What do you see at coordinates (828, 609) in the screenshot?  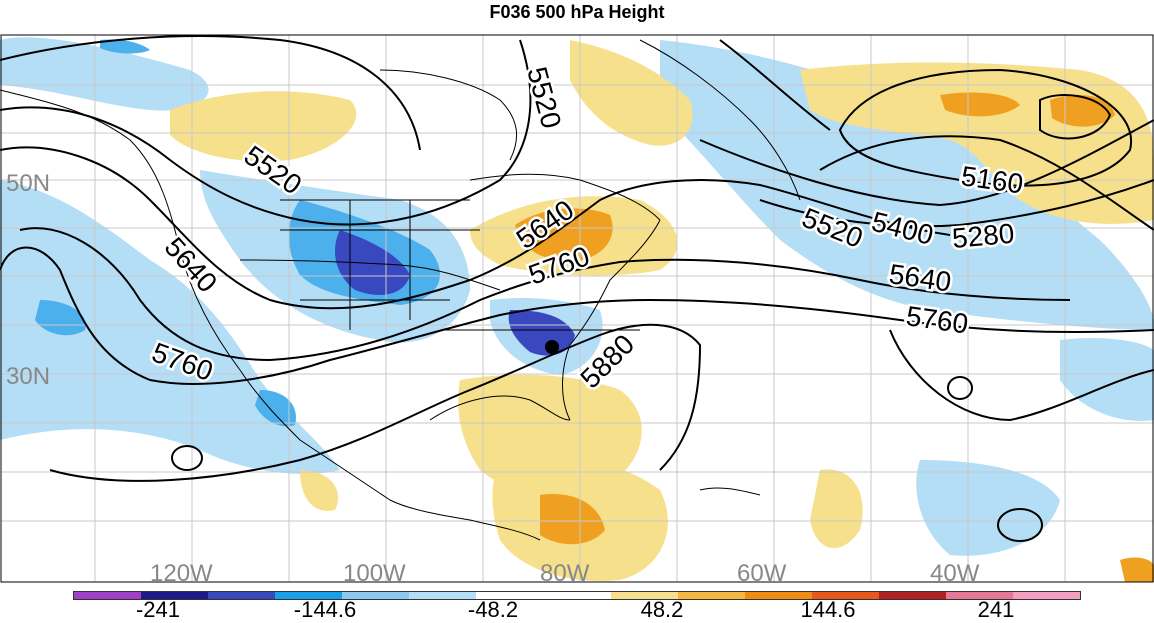 I see `colorbar-label: 144.6` at bounding box center [828, 609].